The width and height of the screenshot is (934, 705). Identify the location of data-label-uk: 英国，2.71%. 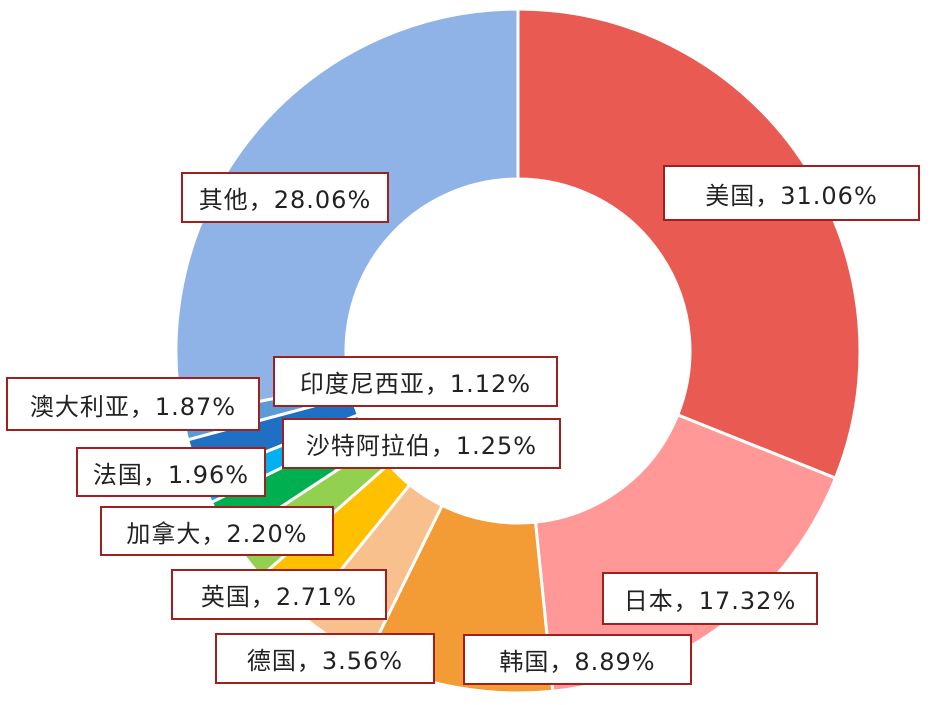
(279, 594).